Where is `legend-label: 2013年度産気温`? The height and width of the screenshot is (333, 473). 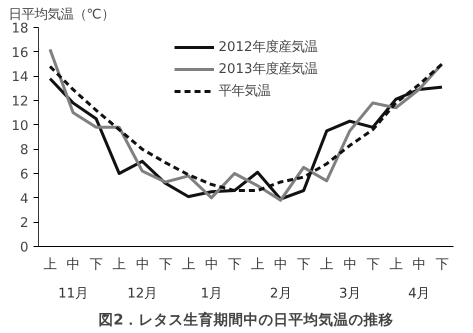
legend-label: 2013年度産気温 is located at coordinates (268, 69).